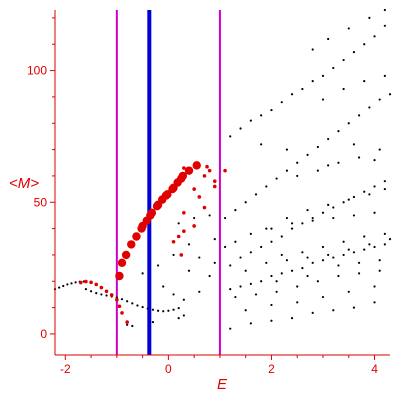  I want to click on x-axis-title: E, so click(222, 384).